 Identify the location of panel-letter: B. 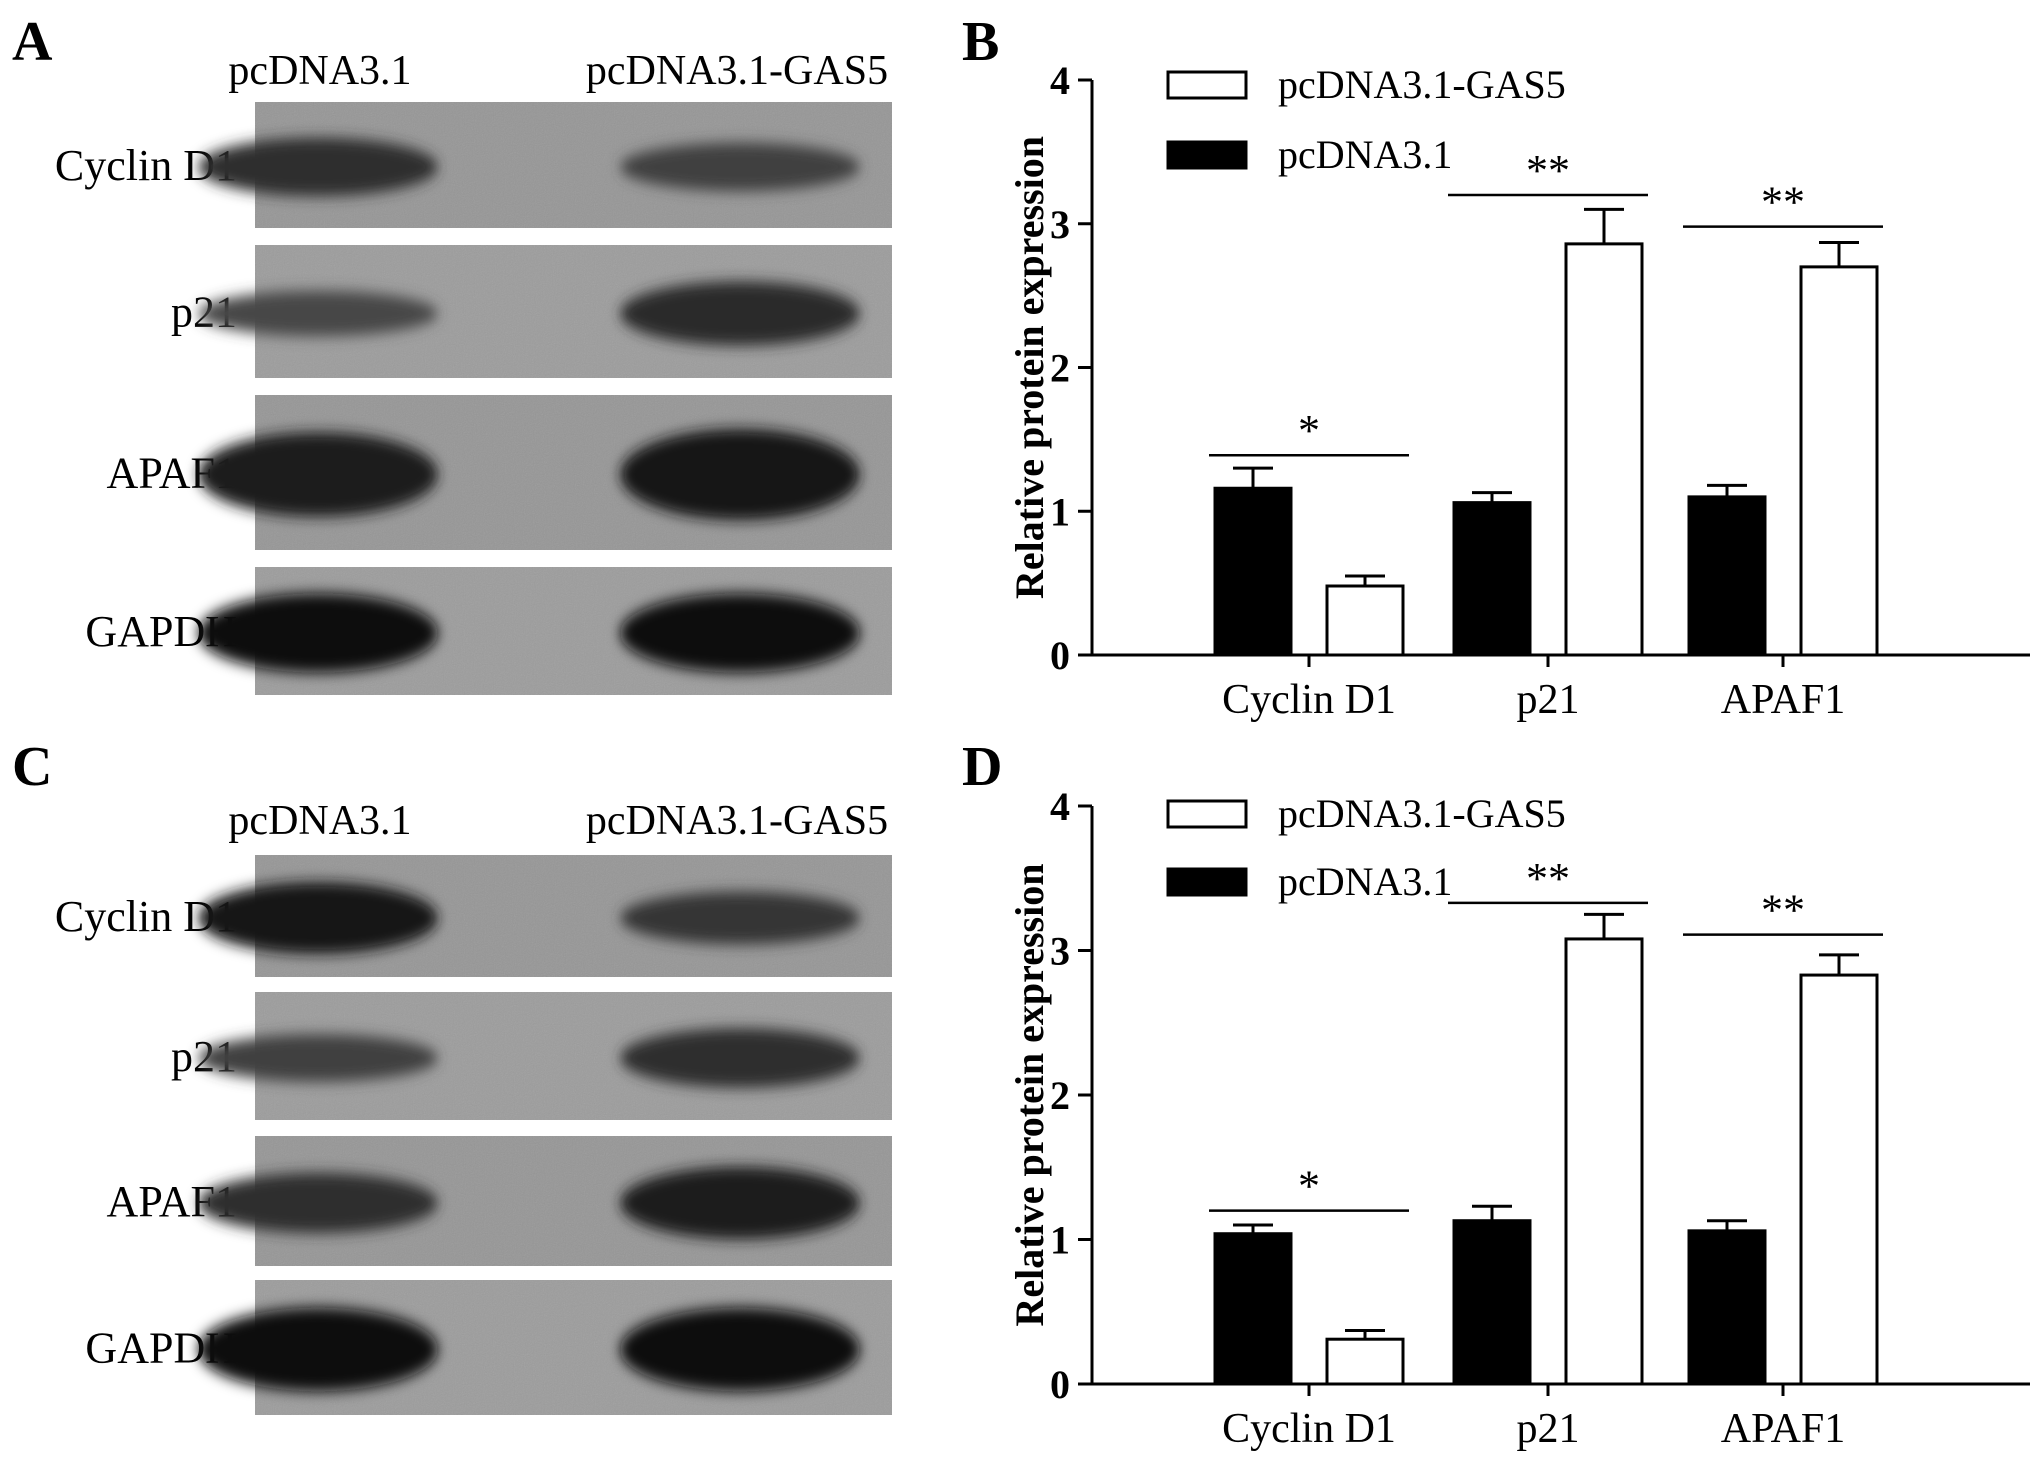
(980, 42).